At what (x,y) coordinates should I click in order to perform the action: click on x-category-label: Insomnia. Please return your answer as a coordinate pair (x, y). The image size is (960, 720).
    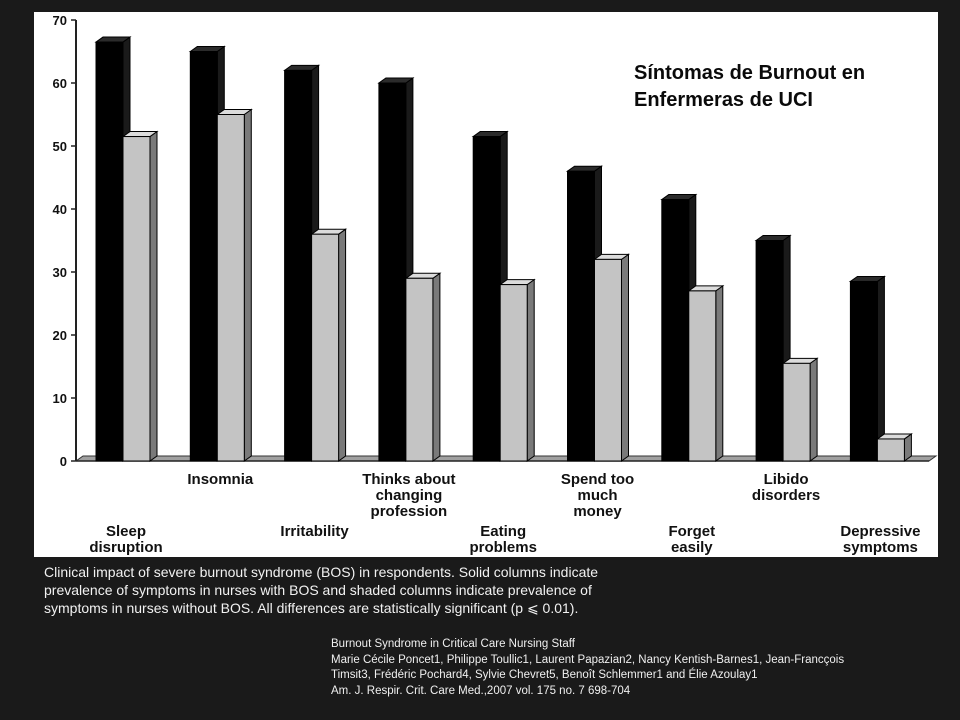
    Looking at the image, I should click on (220, 479).